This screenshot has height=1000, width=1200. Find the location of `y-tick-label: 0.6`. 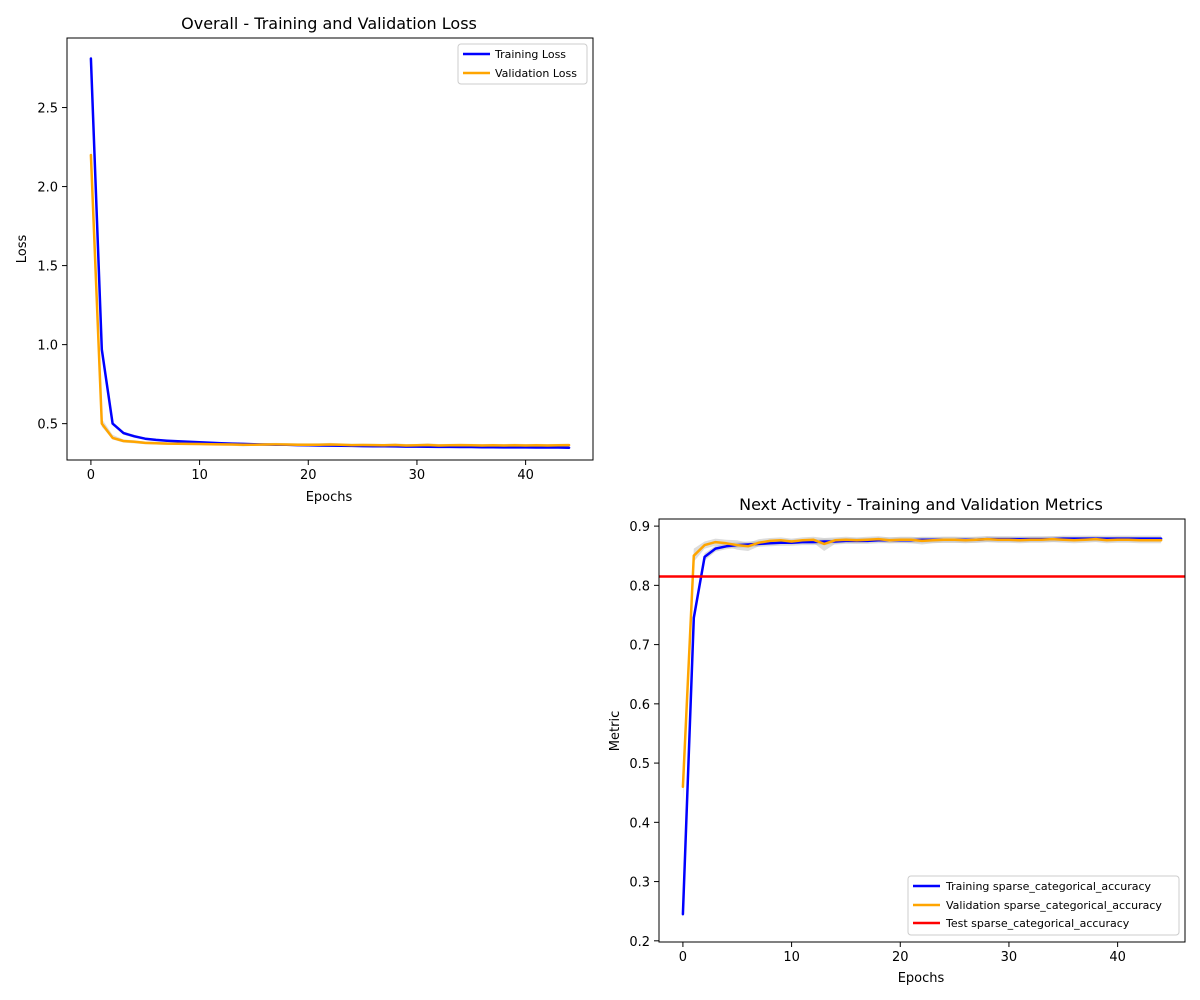

y-tick-label: 0.6 is located at coordinates (639, 705).